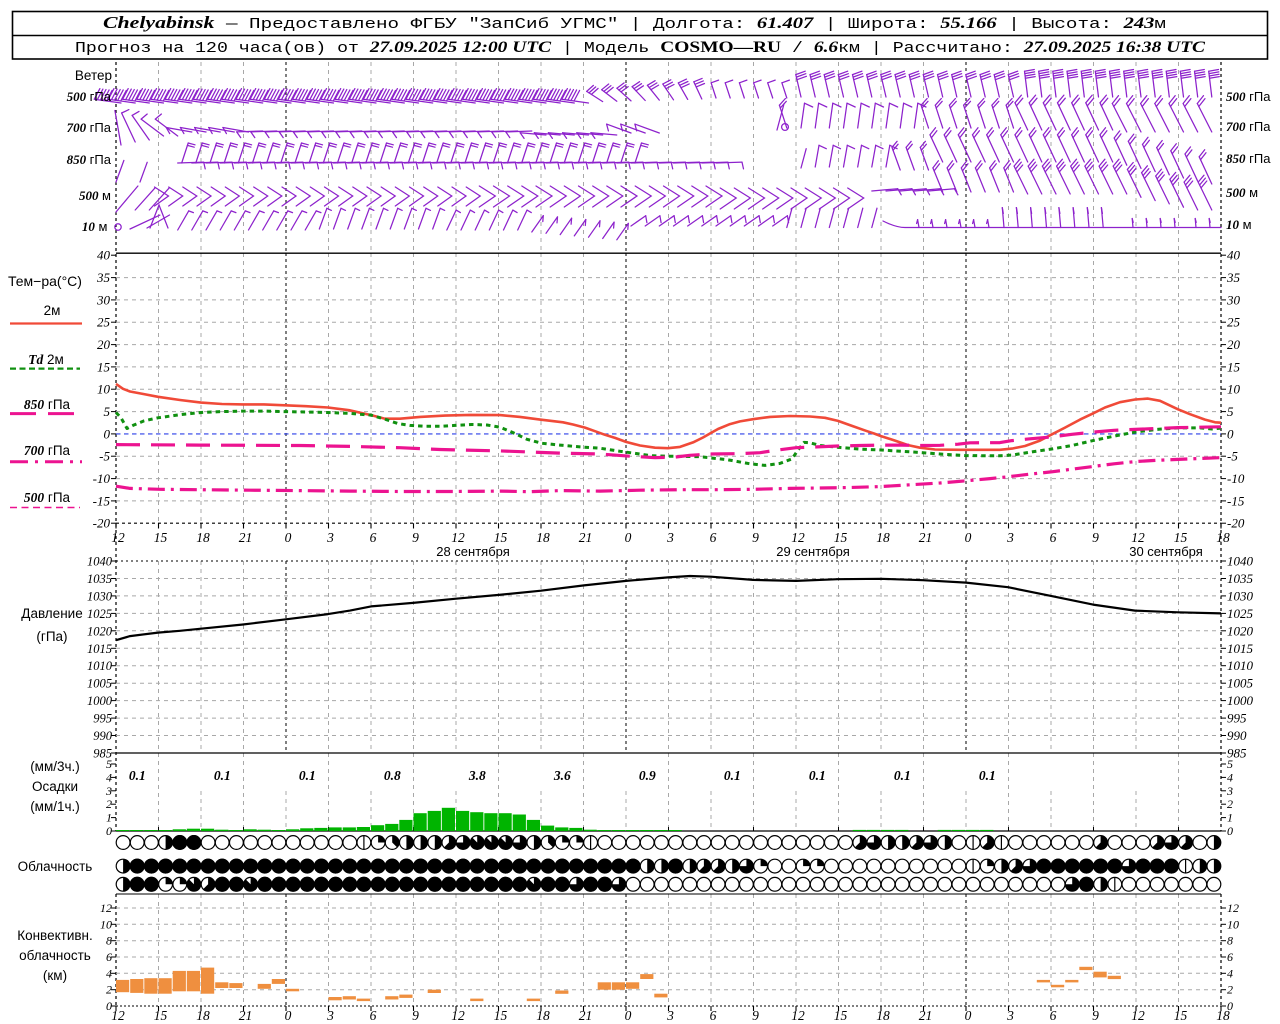  I want to click on svg-text: (км), so click(55, 975).